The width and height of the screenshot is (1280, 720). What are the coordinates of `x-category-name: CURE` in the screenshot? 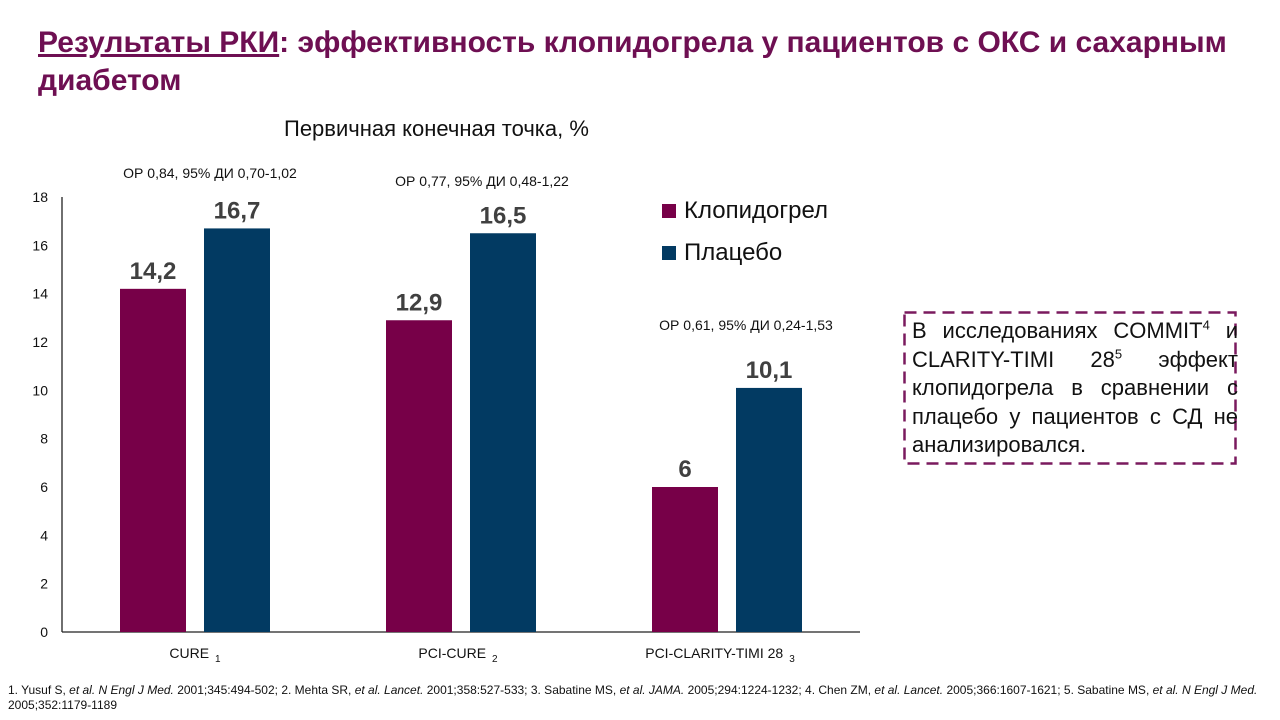 It's located at (189, 653).